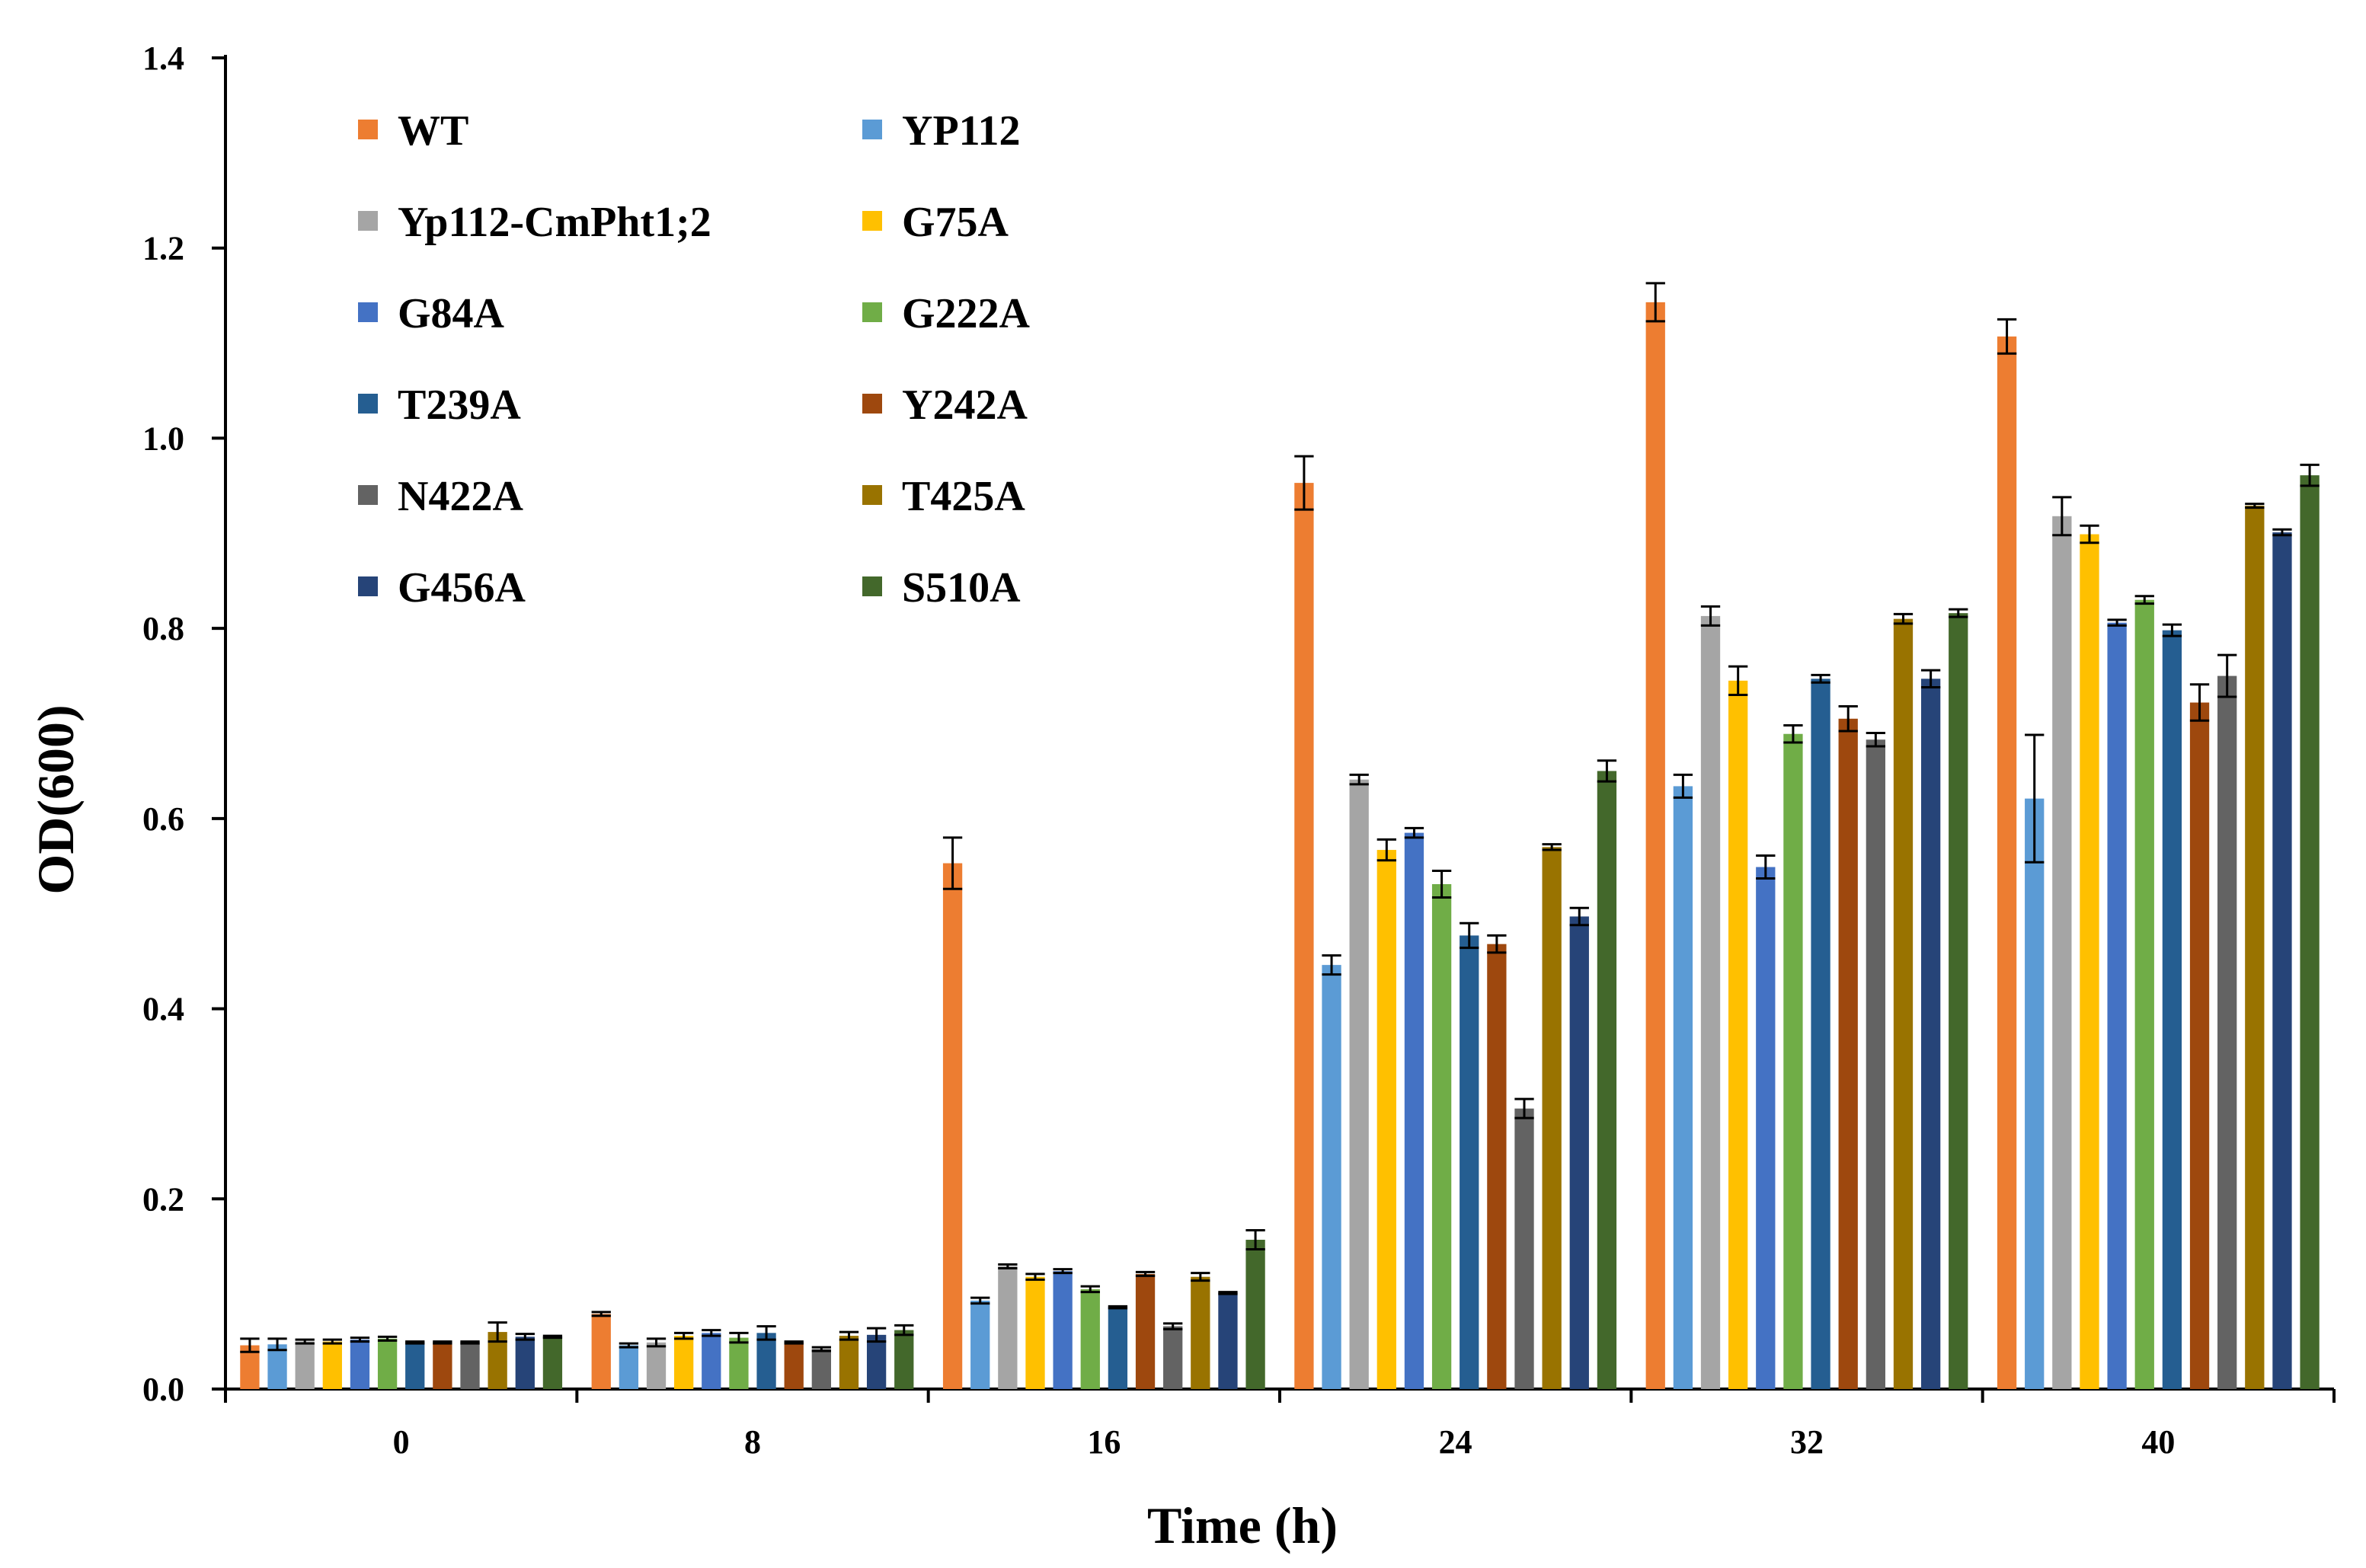  I want to click on x-tick-label: 16, so click(1104, 1442).